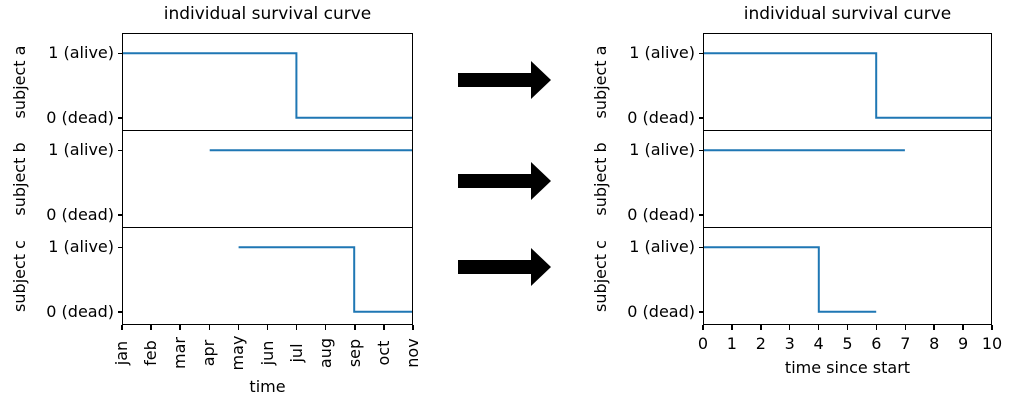 The image size is (1024, 412). Describe the element at coordinates (600, 276) in the screenshot. I see `y-axis-label: subject c` at that location.